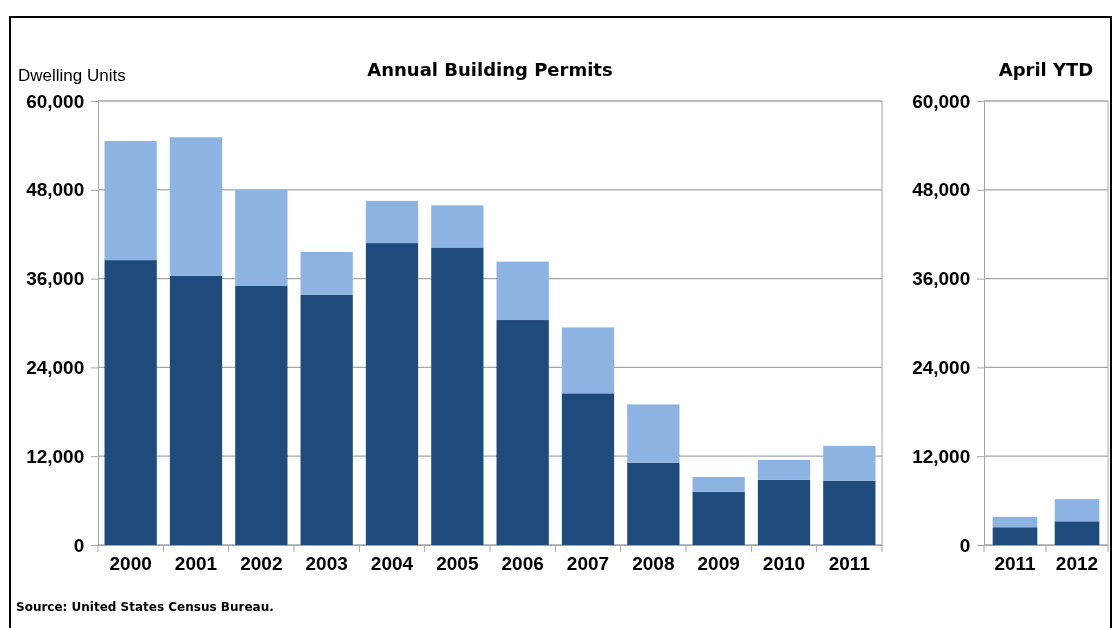 This screenshot has width=1113, height=628. What do you see at coordinates (522, 563) in the screenshot?
I see `x-tick-label: 2006` at bounding box center [522, 563].